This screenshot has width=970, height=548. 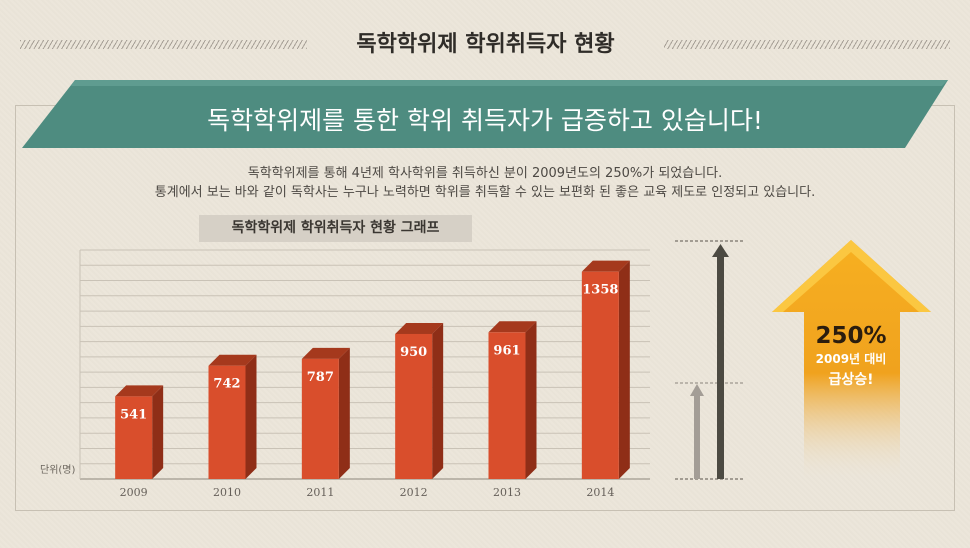 I want to click on badge-percent: 250%, so click(x=850, y=336).